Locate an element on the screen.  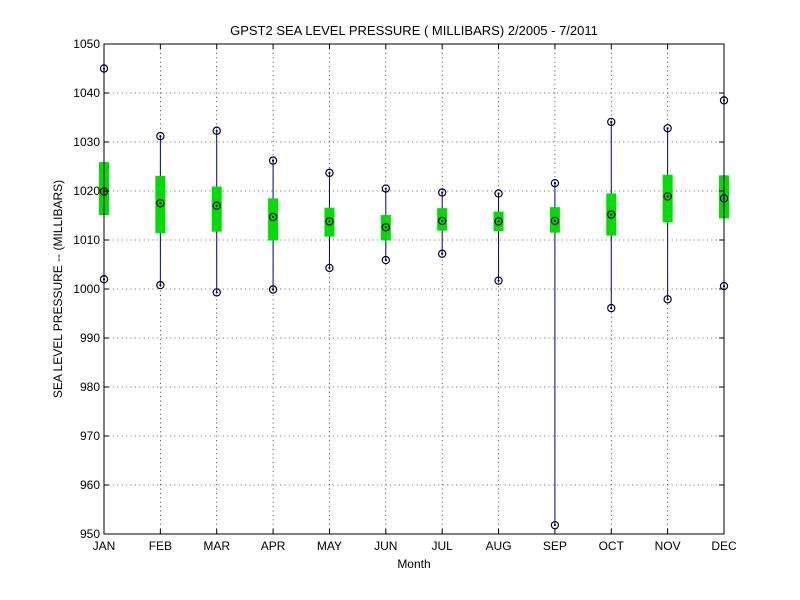
x-tick-label: JAN is located at coordinates (104, 546).